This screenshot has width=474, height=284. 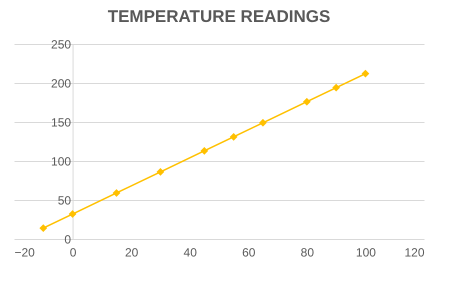 What do you see at coordinates (65, 201) in the screenshot?
I see `y-tick-label: 50` at bounding box center [65, 201].